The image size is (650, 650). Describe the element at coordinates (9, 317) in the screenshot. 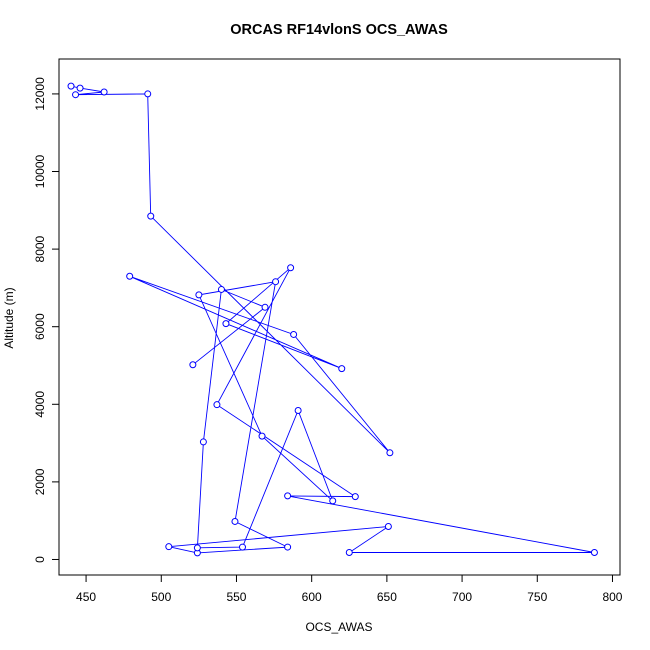

I see `y-axis-label: Altitude (m)` at that location.